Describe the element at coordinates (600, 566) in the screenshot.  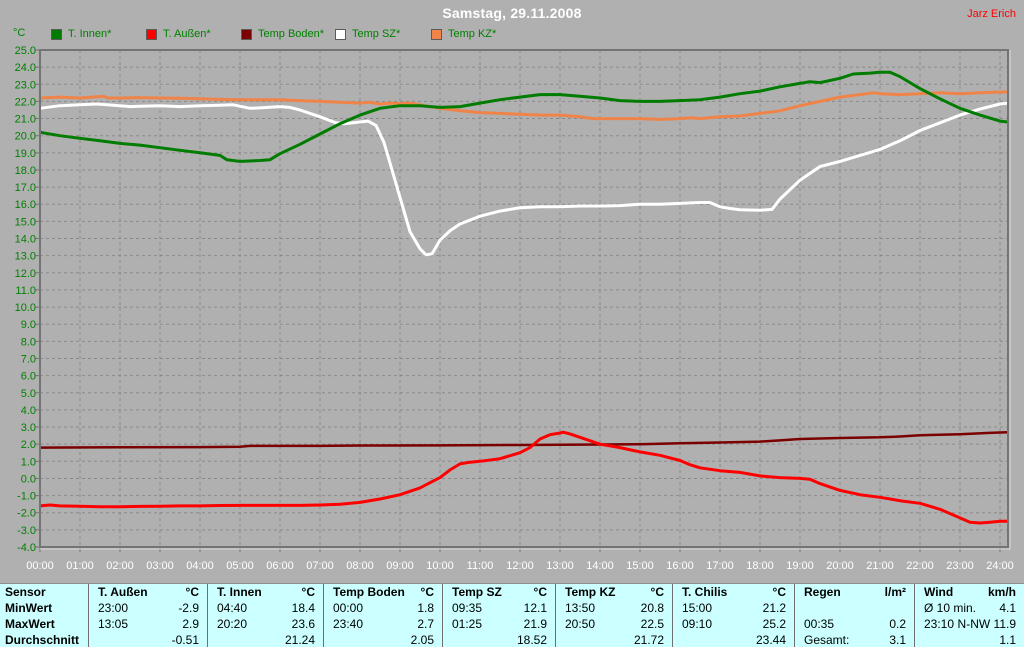
I see `x-tick-label: 14:00` at that location.